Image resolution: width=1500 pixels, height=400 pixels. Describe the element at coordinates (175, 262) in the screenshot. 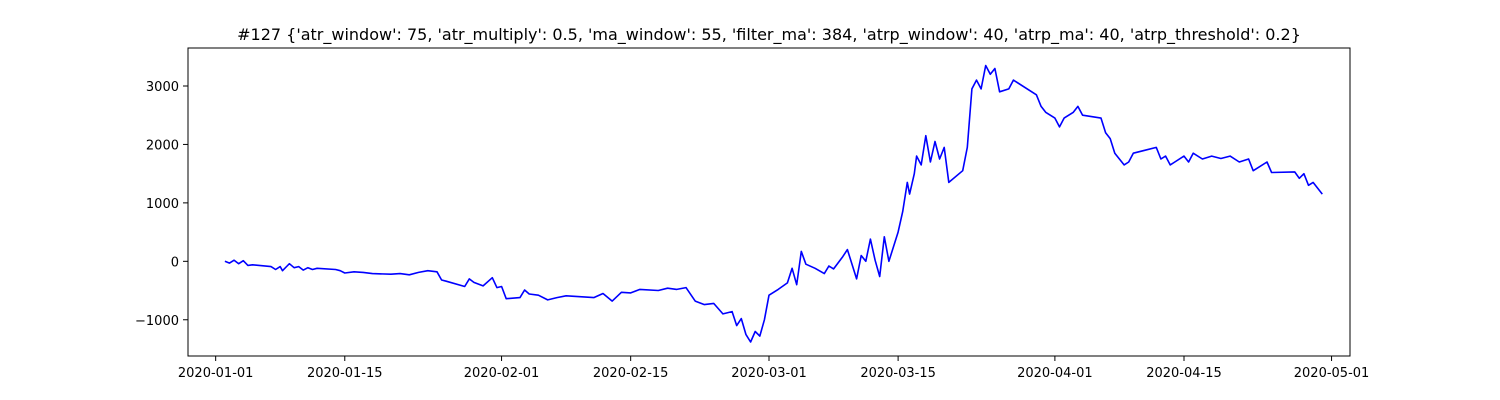

I see `y-tick-label: 0` at that location.